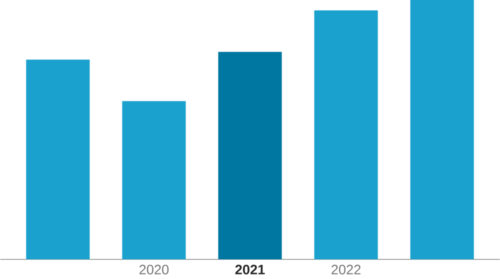 This screenshot has width=500, height=279. Describe the element at coordinates (346, 269) in the screenshot. I see `x-tick-label: 2022` at that location.